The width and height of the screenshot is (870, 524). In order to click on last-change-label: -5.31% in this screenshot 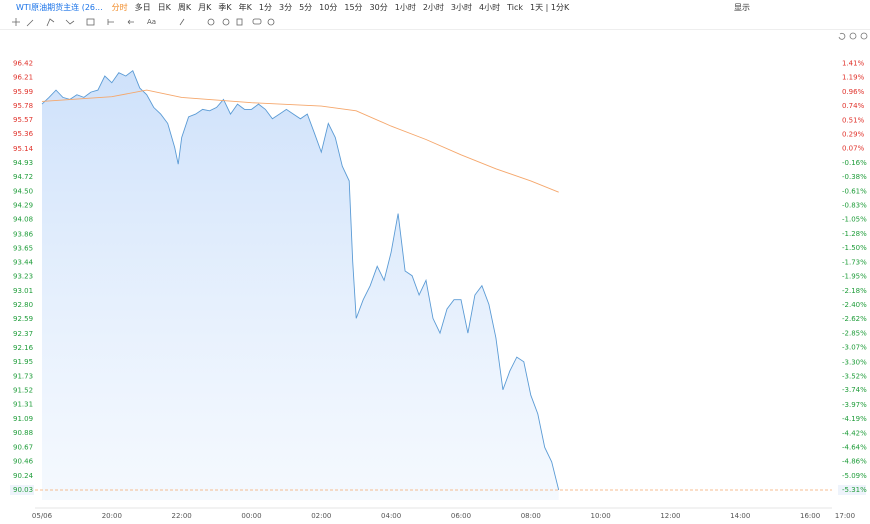, I will do `click(854, 490)`.